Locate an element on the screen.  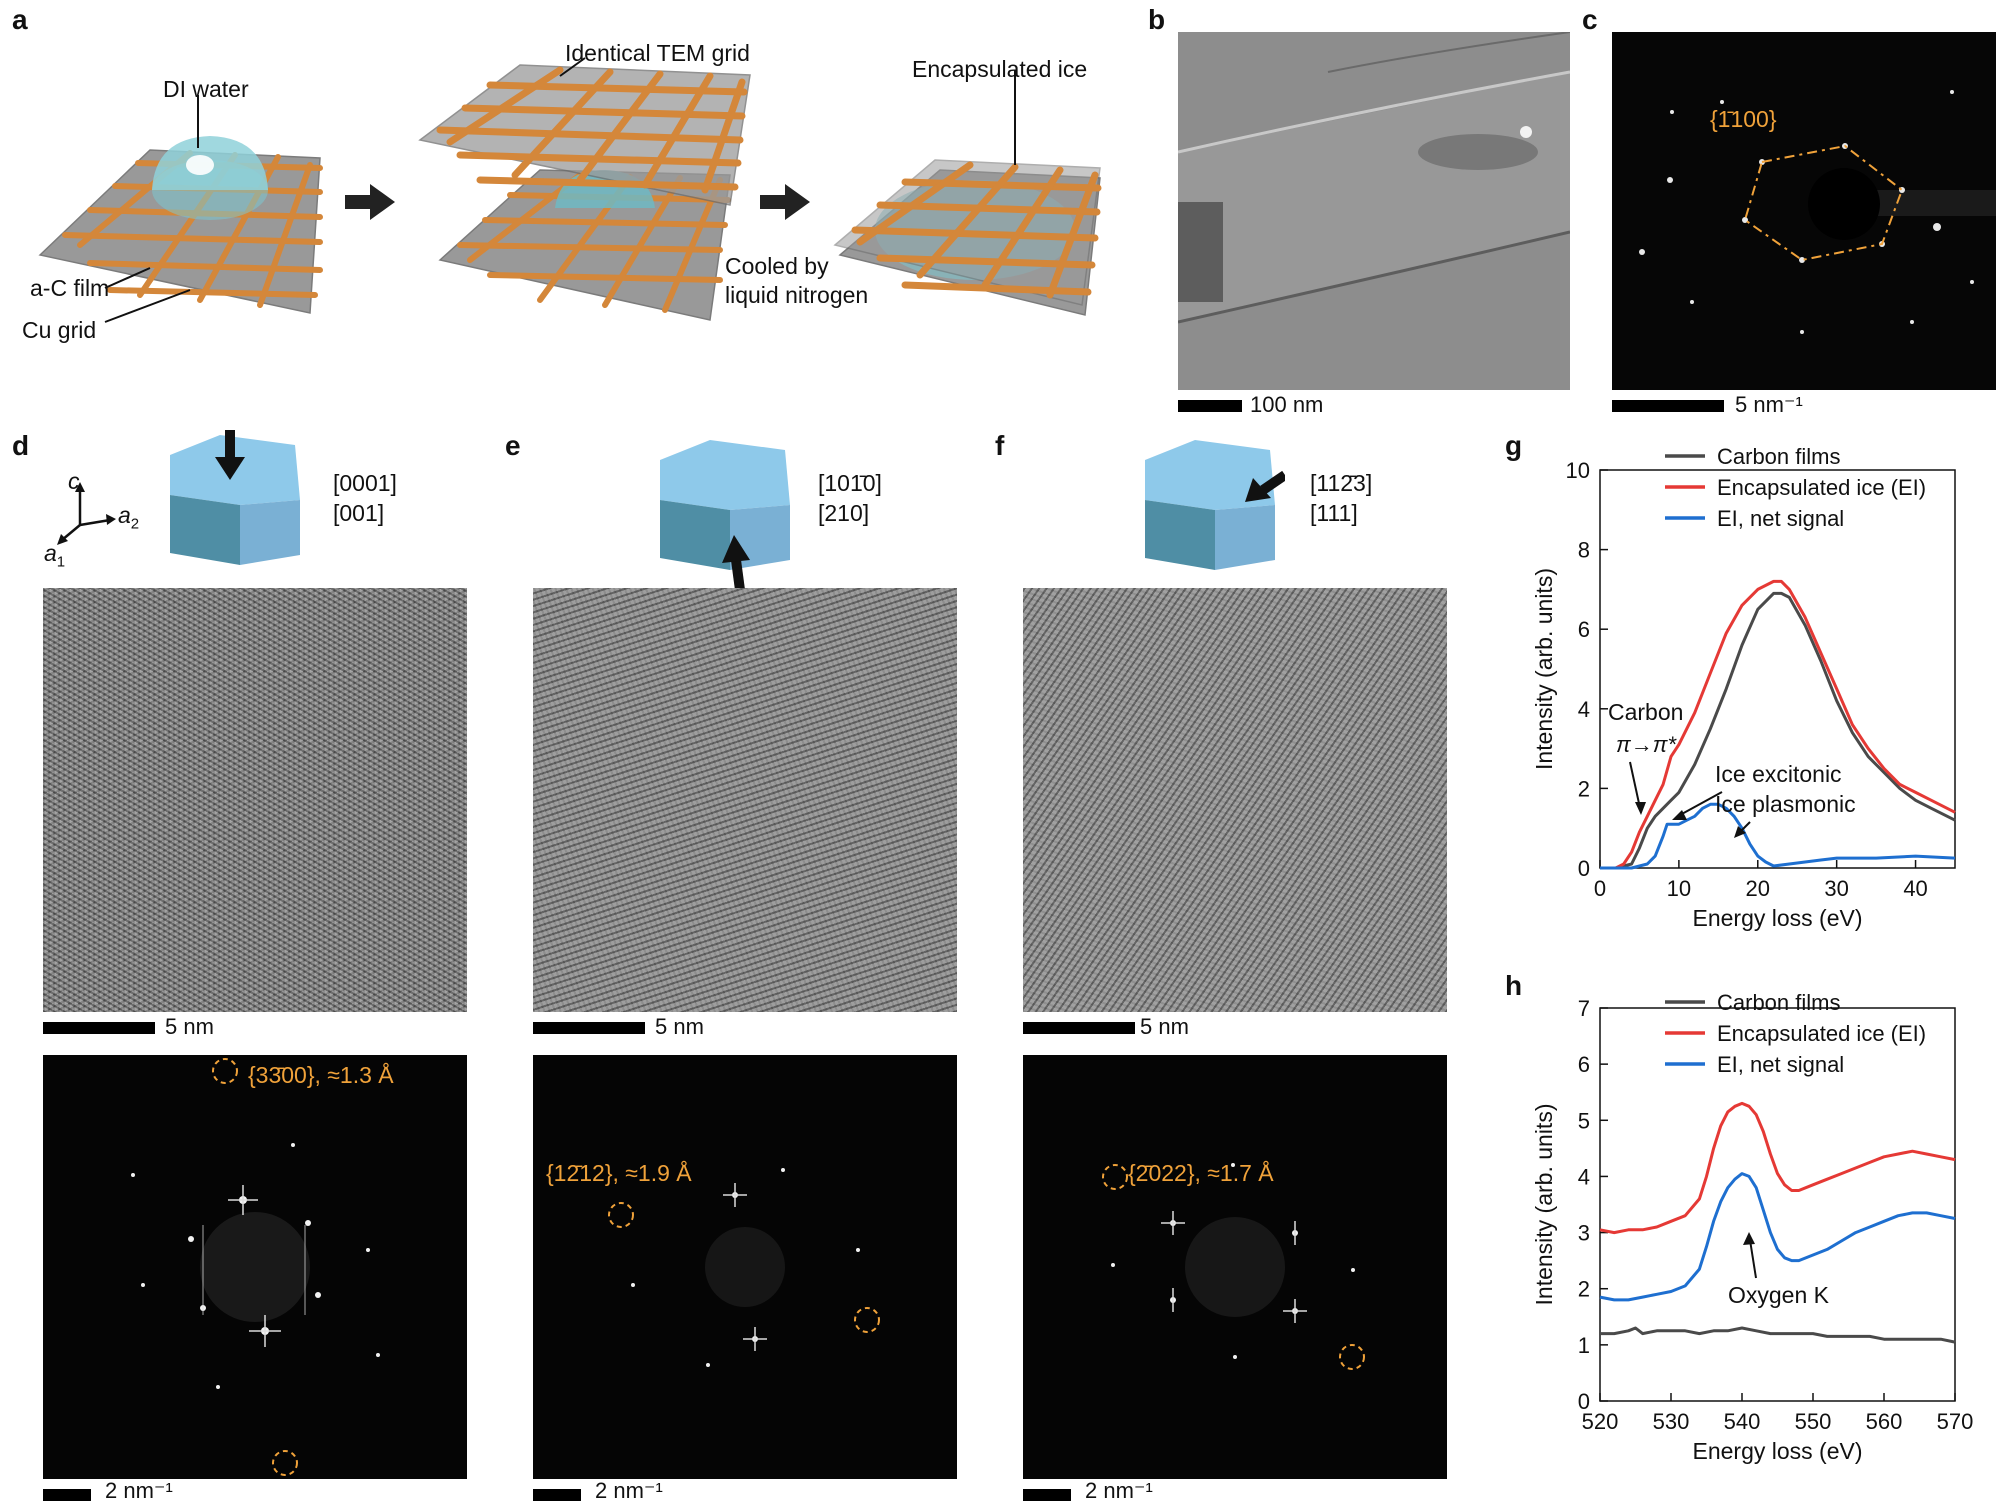
hexagonal-prism-d is located at coordinates (235, 497).